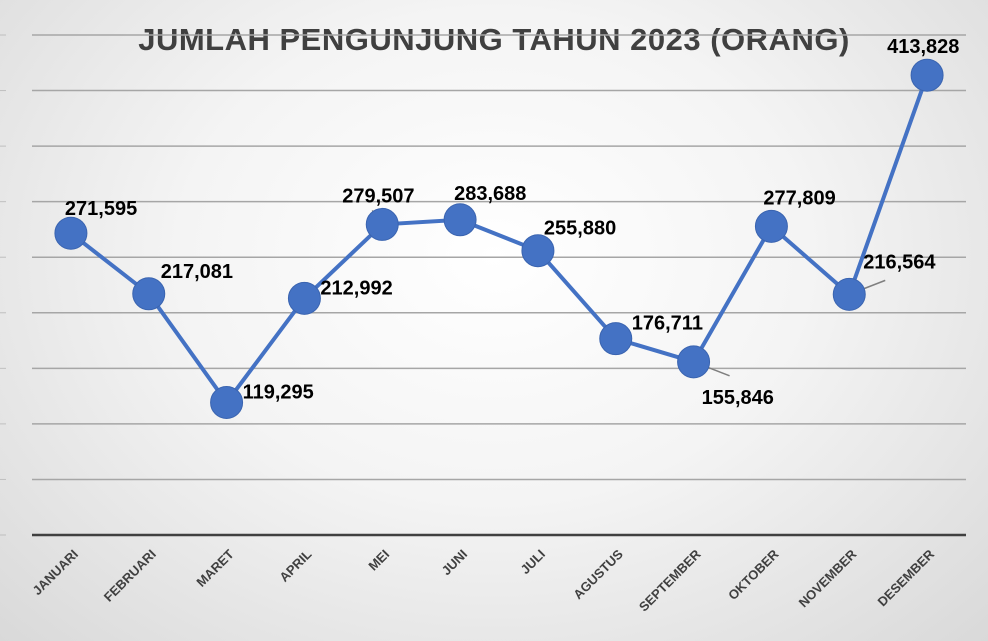  What do you see at coordinates (295, 565) in the screenshot?
I see `x-tick-label: APRIL` at bounding box center [295, 565].